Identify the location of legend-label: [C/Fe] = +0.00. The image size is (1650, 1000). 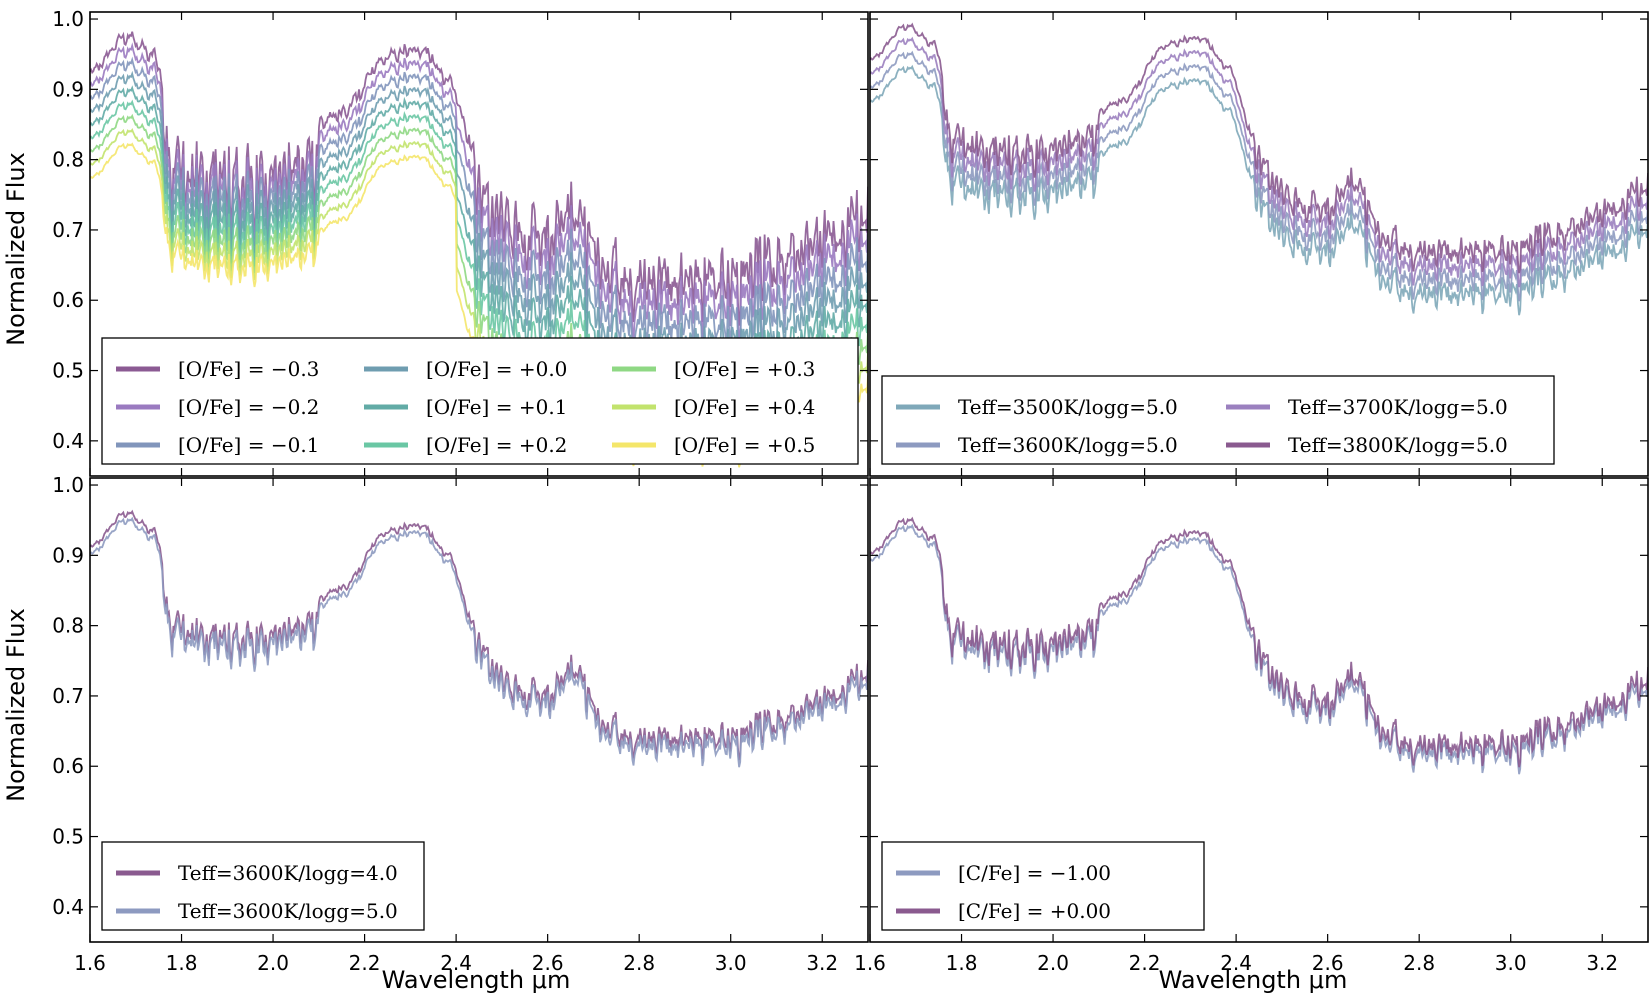
(1034, 911).